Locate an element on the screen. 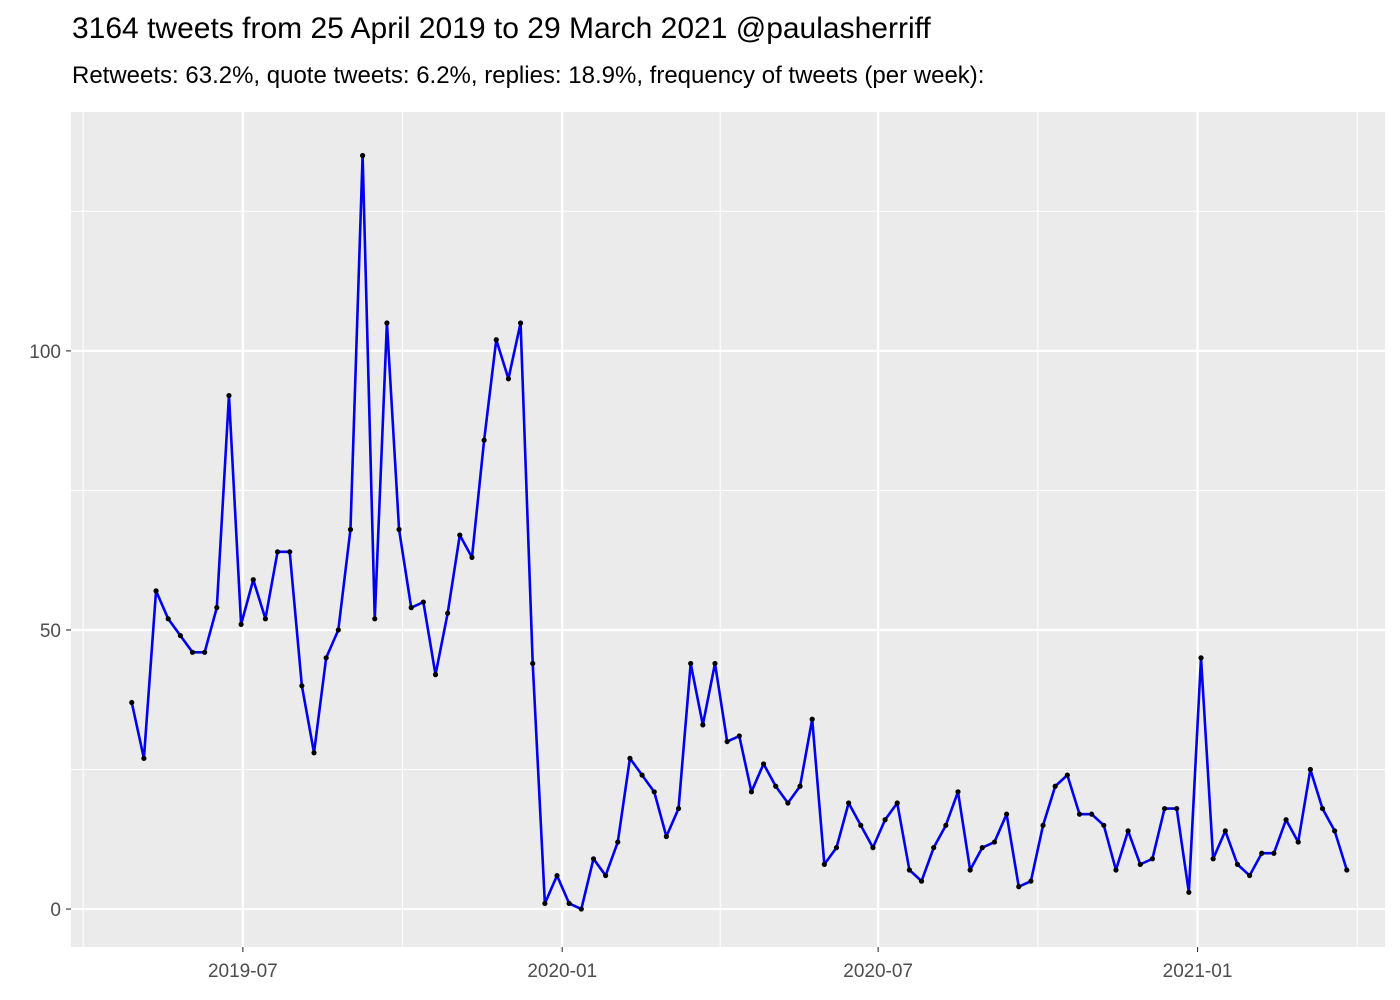 This screenshot has height=1000, width=1400. y-tick-label: 100 is located at coordinates (45, 352).